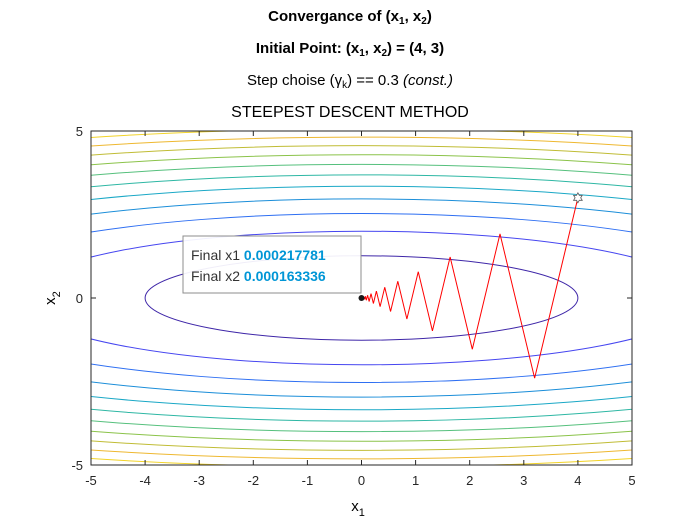 The width and height of the screenshot is (700, 525). I want to click on x-tick-label: -2, so click(254, 480).